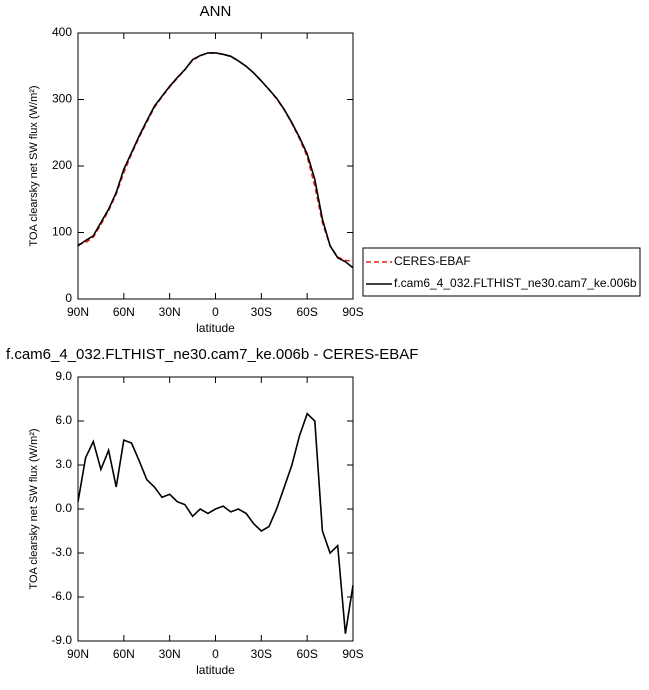 The image size is (649, 690). What do you see at coordinates (61, 552) in the screenshot?
I see `y-tick-label: -3.0` at bounding box center [61, 552].